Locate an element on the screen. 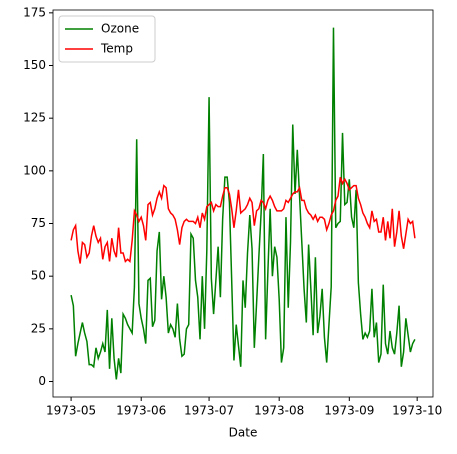  legend-label: Temp is located at coordinates (116, 49).